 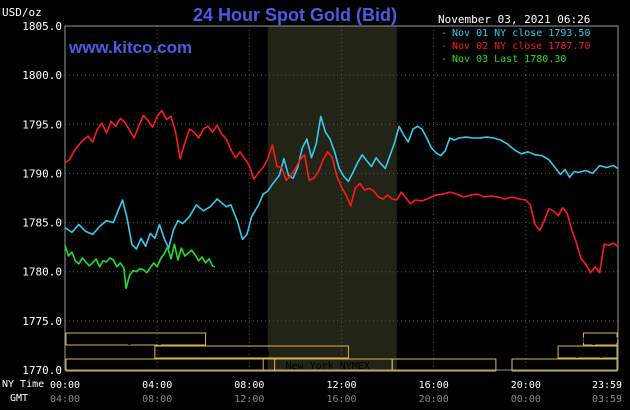 I want to click on x-tick-label-gmt: 04:00, so click(x=65, y=399).